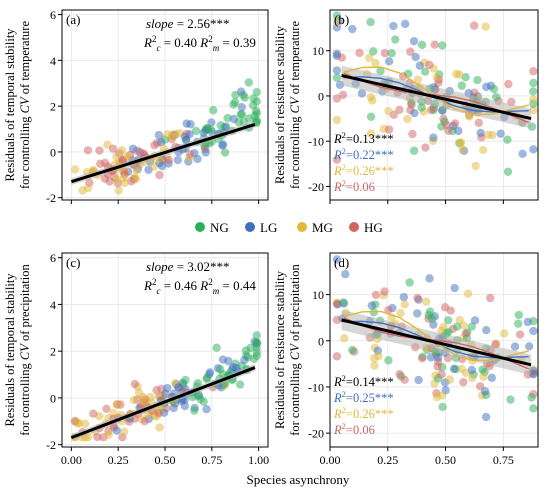  I want to click on x-tick-label: 0.25, so click(387, 460).